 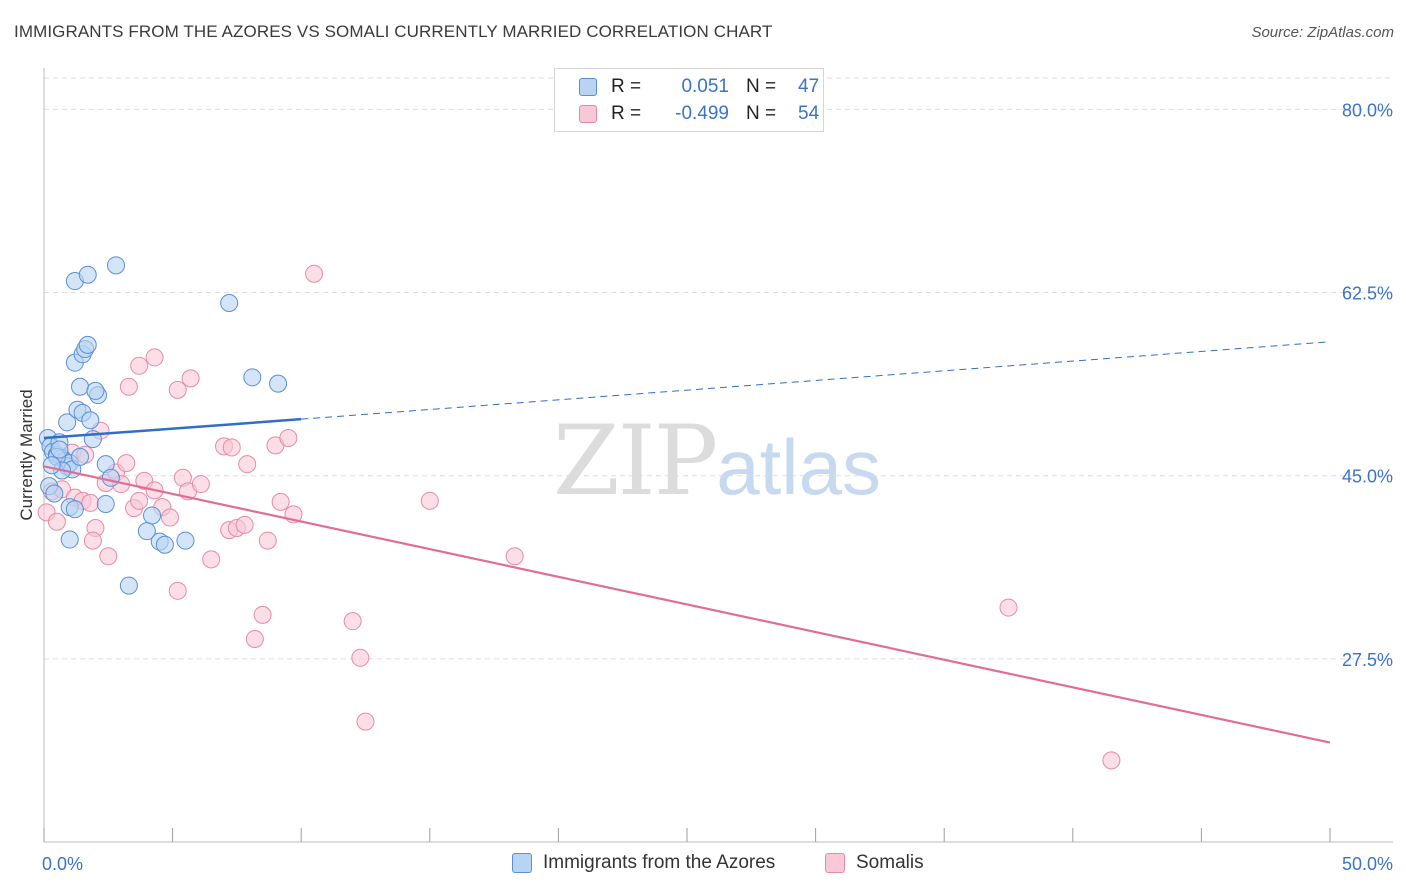 I want to click on azores-trend-extension, so click(x=816, y=380).